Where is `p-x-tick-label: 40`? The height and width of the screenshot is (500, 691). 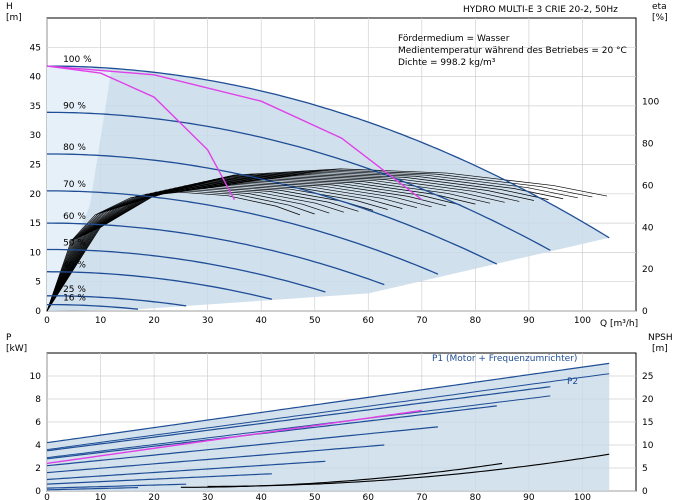 p-x-tick-label: 40 is located at coordinates (261, 496).